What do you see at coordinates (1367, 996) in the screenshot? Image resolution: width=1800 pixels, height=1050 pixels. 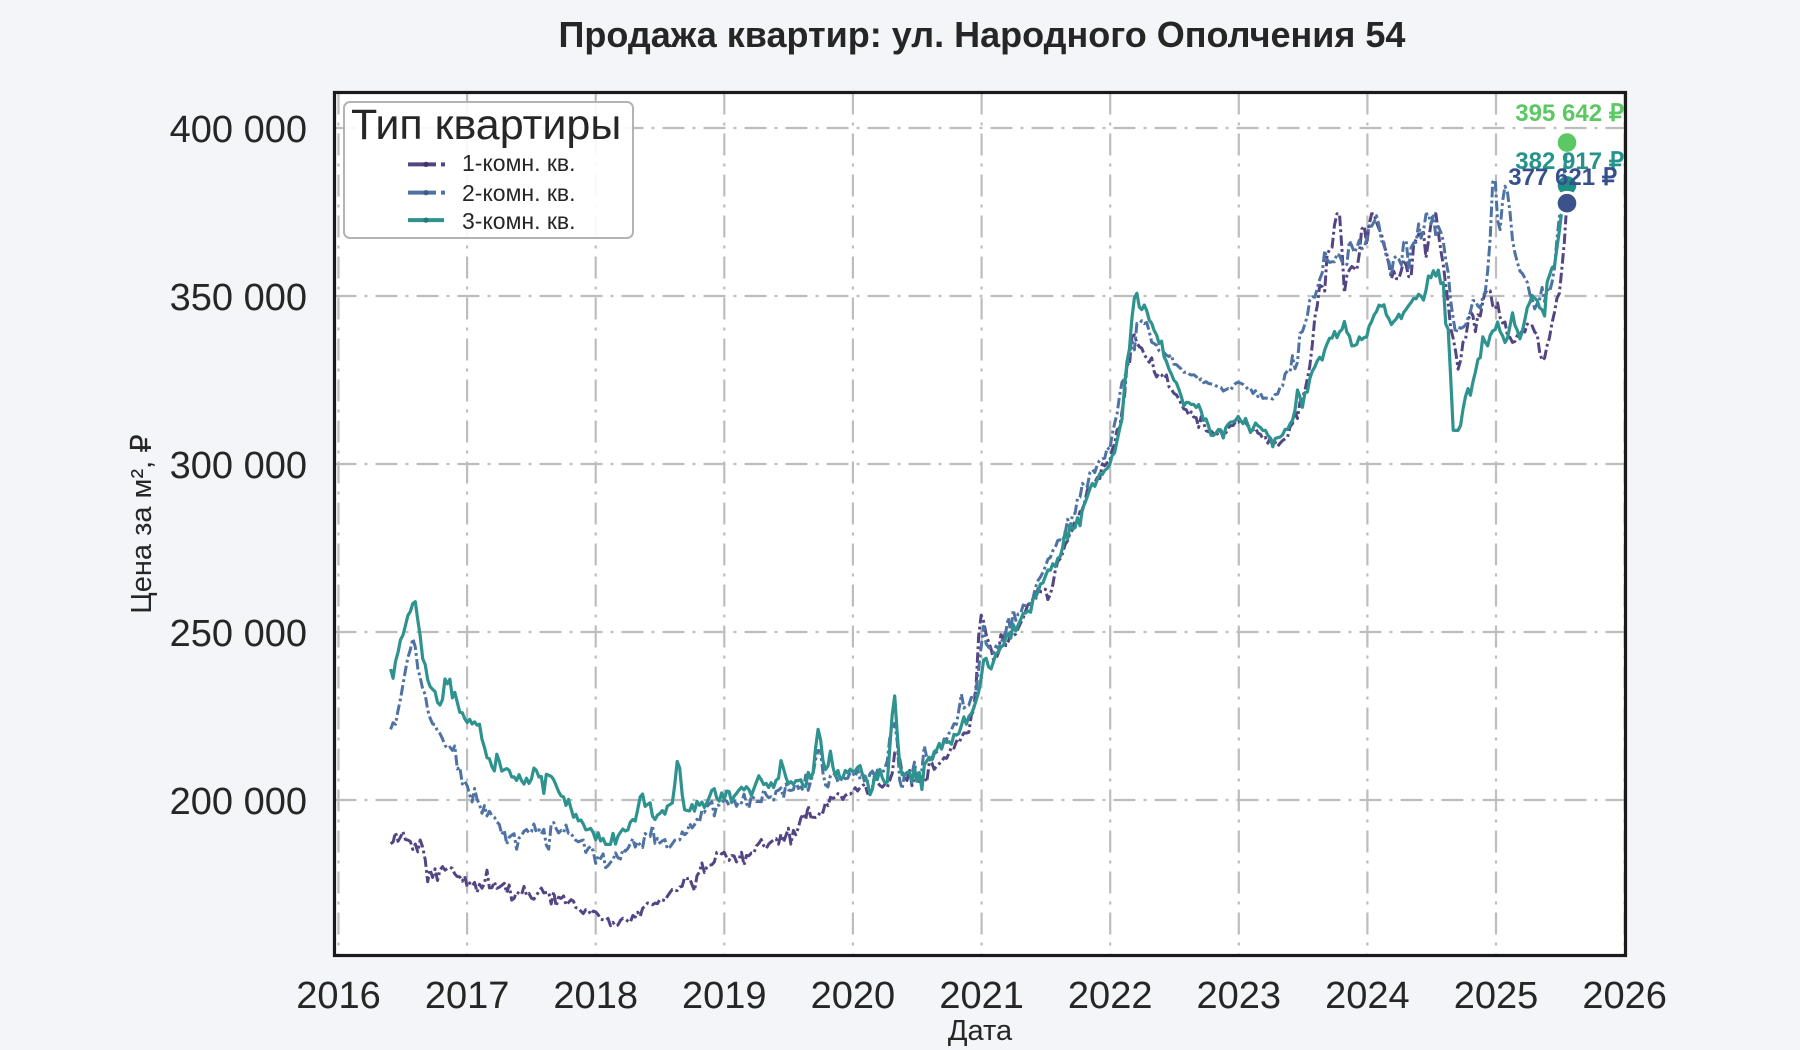 I see `svg-text: 2024` at bounding box center [1367, 996].